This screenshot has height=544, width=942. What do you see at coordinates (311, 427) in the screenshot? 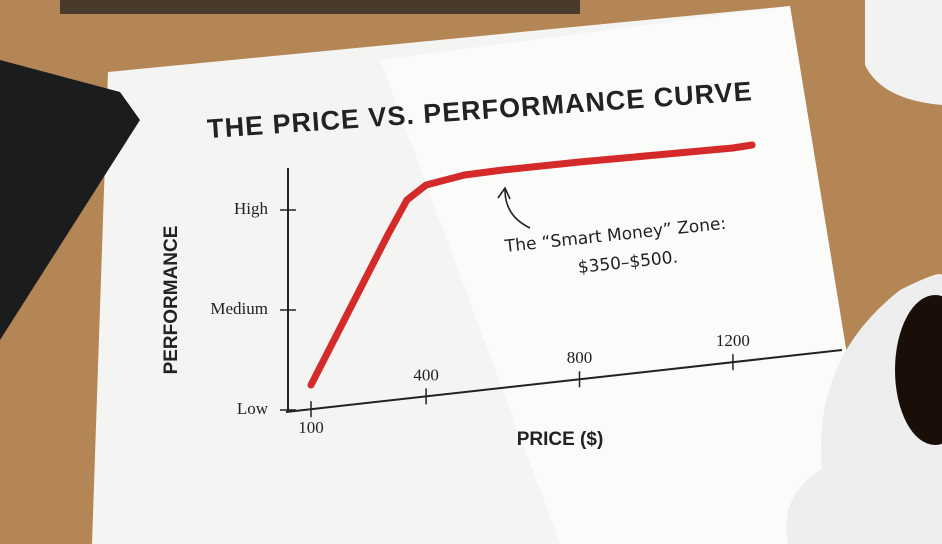
I see `x-tick-label: 100` at bounding box center [311, 427].